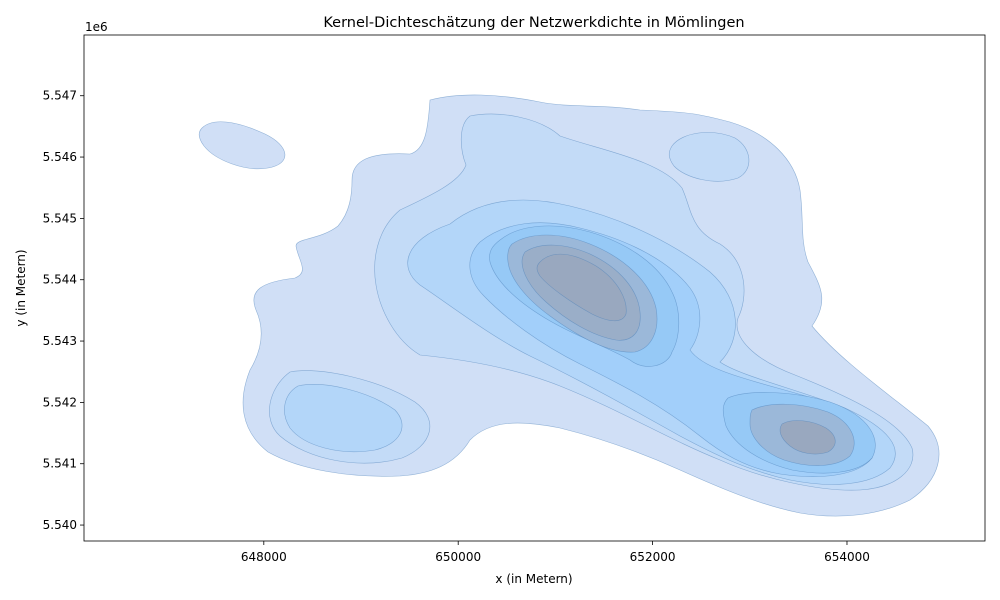 The height and width of the screenshot is (600, 1000). Describe the element at coordinates (60, 96) in the screenshot. I see `y-tick-label: 5.547` at that location.